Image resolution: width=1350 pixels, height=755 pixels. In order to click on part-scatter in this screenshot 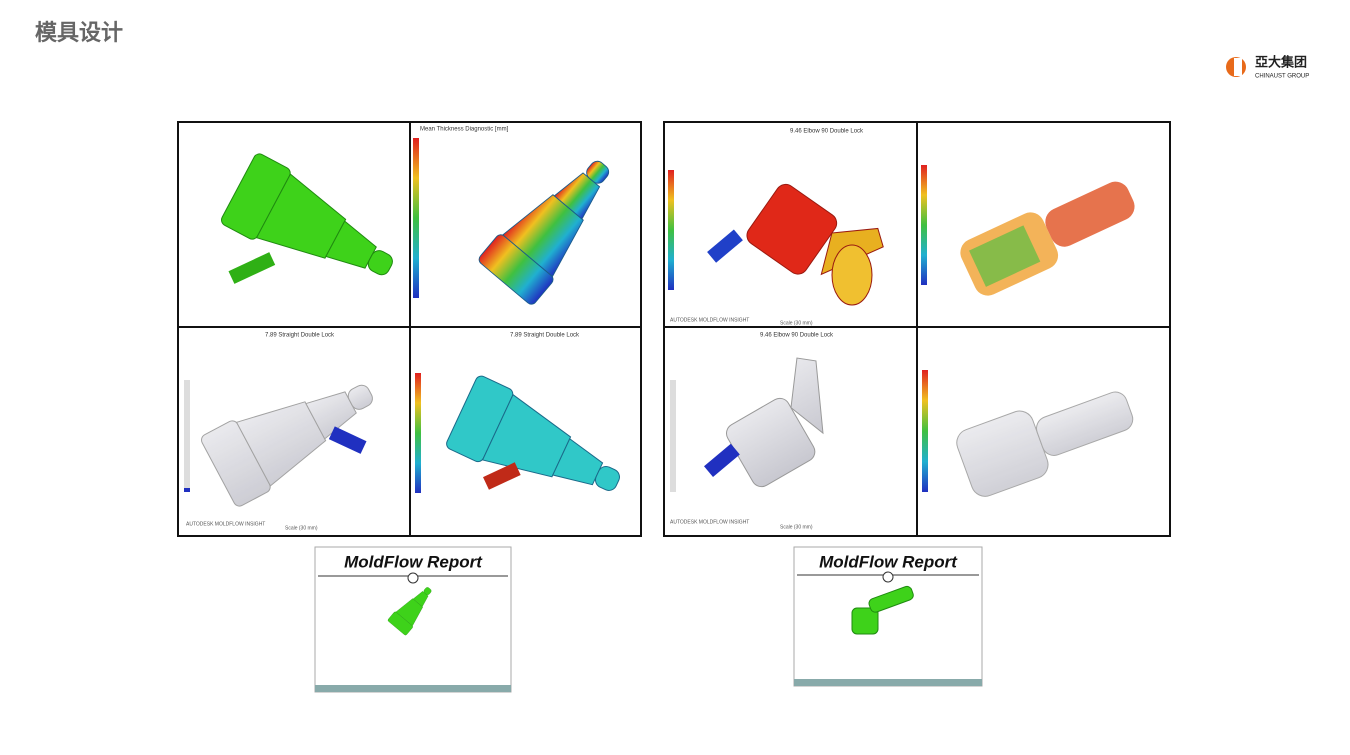, I will do `click(1047, 238)`.